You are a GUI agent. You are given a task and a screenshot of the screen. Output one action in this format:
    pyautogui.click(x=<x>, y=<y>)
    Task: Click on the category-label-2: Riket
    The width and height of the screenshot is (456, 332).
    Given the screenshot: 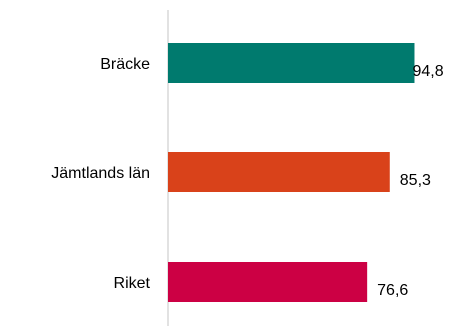 What is the action you would take?
    pyautogui.click(x=132, y=283)
    